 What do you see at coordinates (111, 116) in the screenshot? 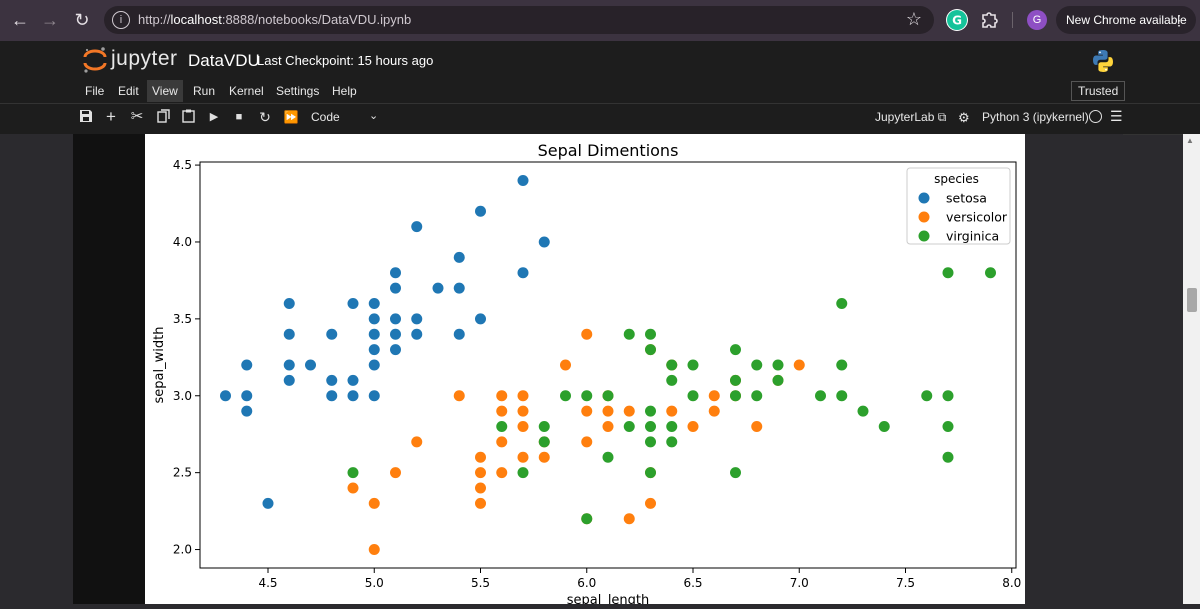
I see `add-cell-icon: +` at bounding box center [111, 116].